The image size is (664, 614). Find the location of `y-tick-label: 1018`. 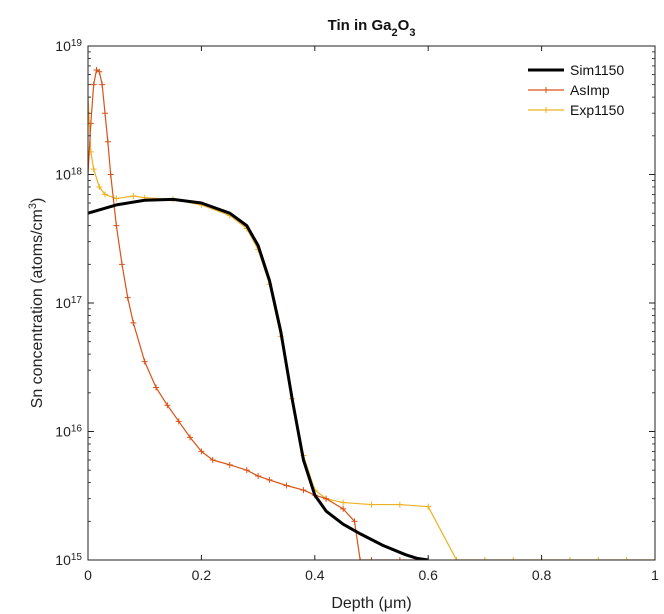

y-tick-label: 1018 is located at coordinates (68, 174).